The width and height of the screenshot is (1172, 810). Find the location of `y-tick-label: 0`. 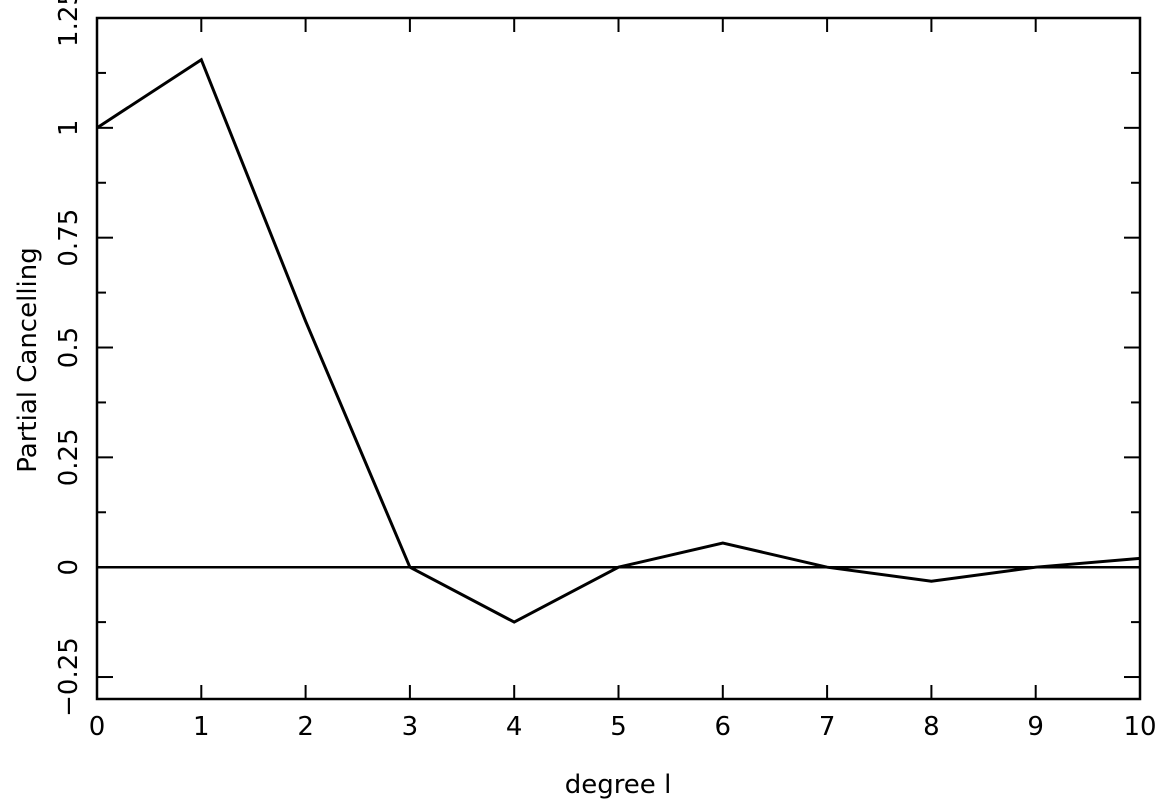

y-tick-label: 0 is located at coordinates (69, 567).